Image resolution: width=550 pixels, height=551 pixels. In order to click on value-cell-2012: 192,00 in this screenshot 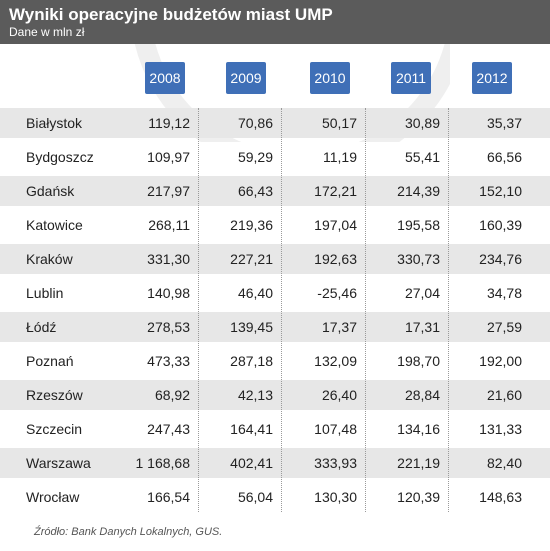, I will do `click(500, 361)`.